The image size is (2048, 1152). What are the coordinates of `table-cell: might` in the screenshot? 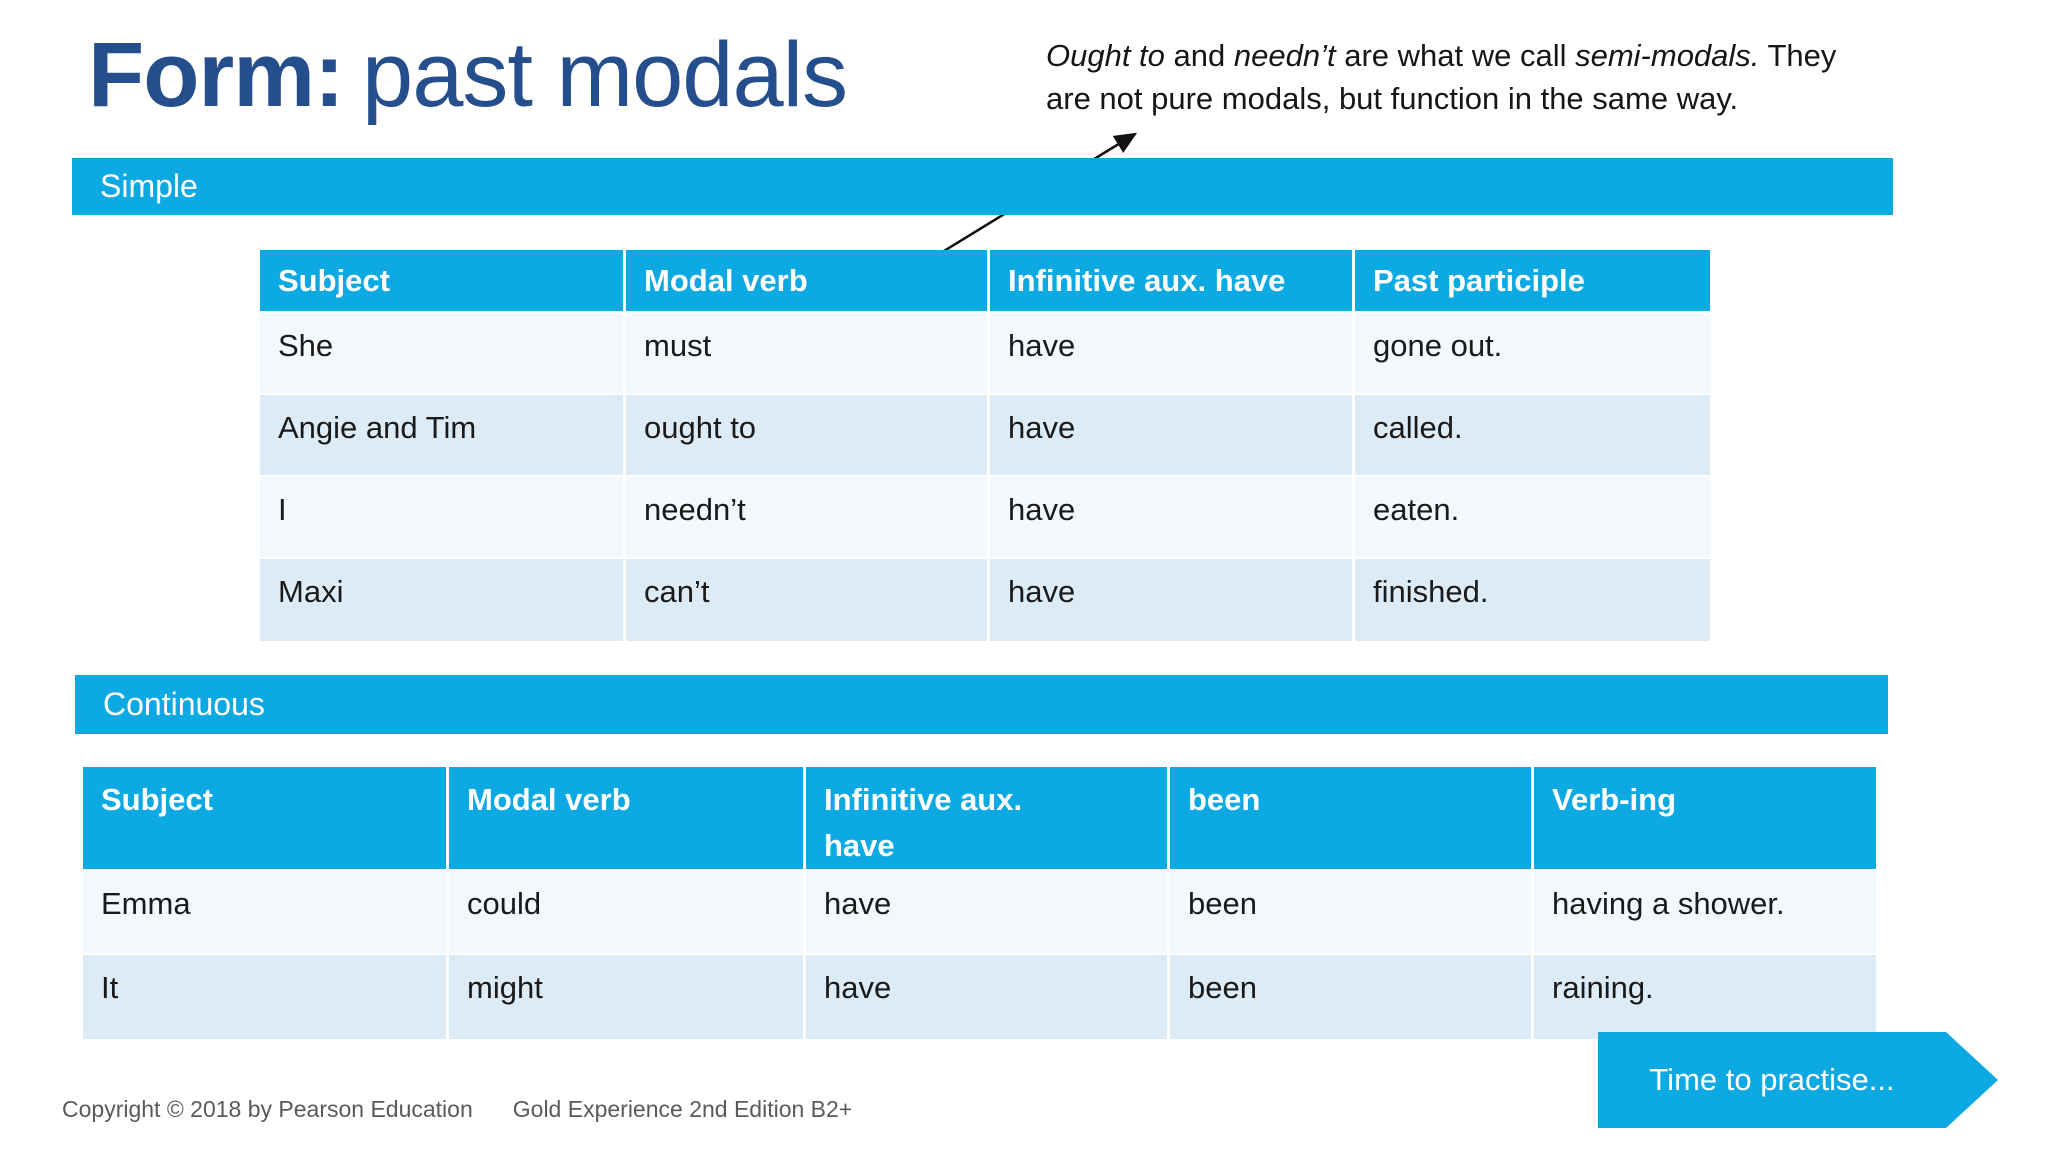 It's located at (627, 997).